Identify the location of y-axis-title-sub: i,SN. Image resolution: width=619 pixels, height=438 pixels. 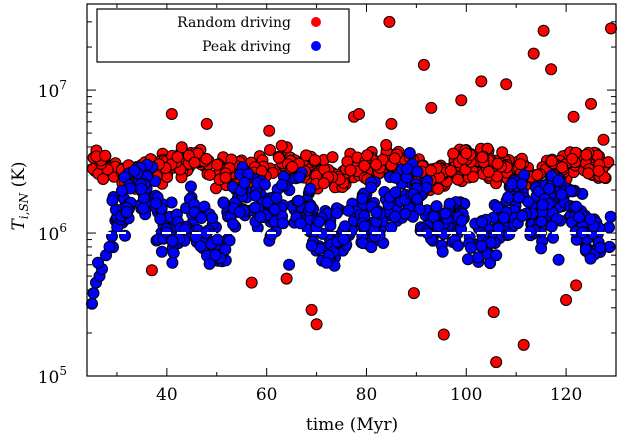
(24, 205).